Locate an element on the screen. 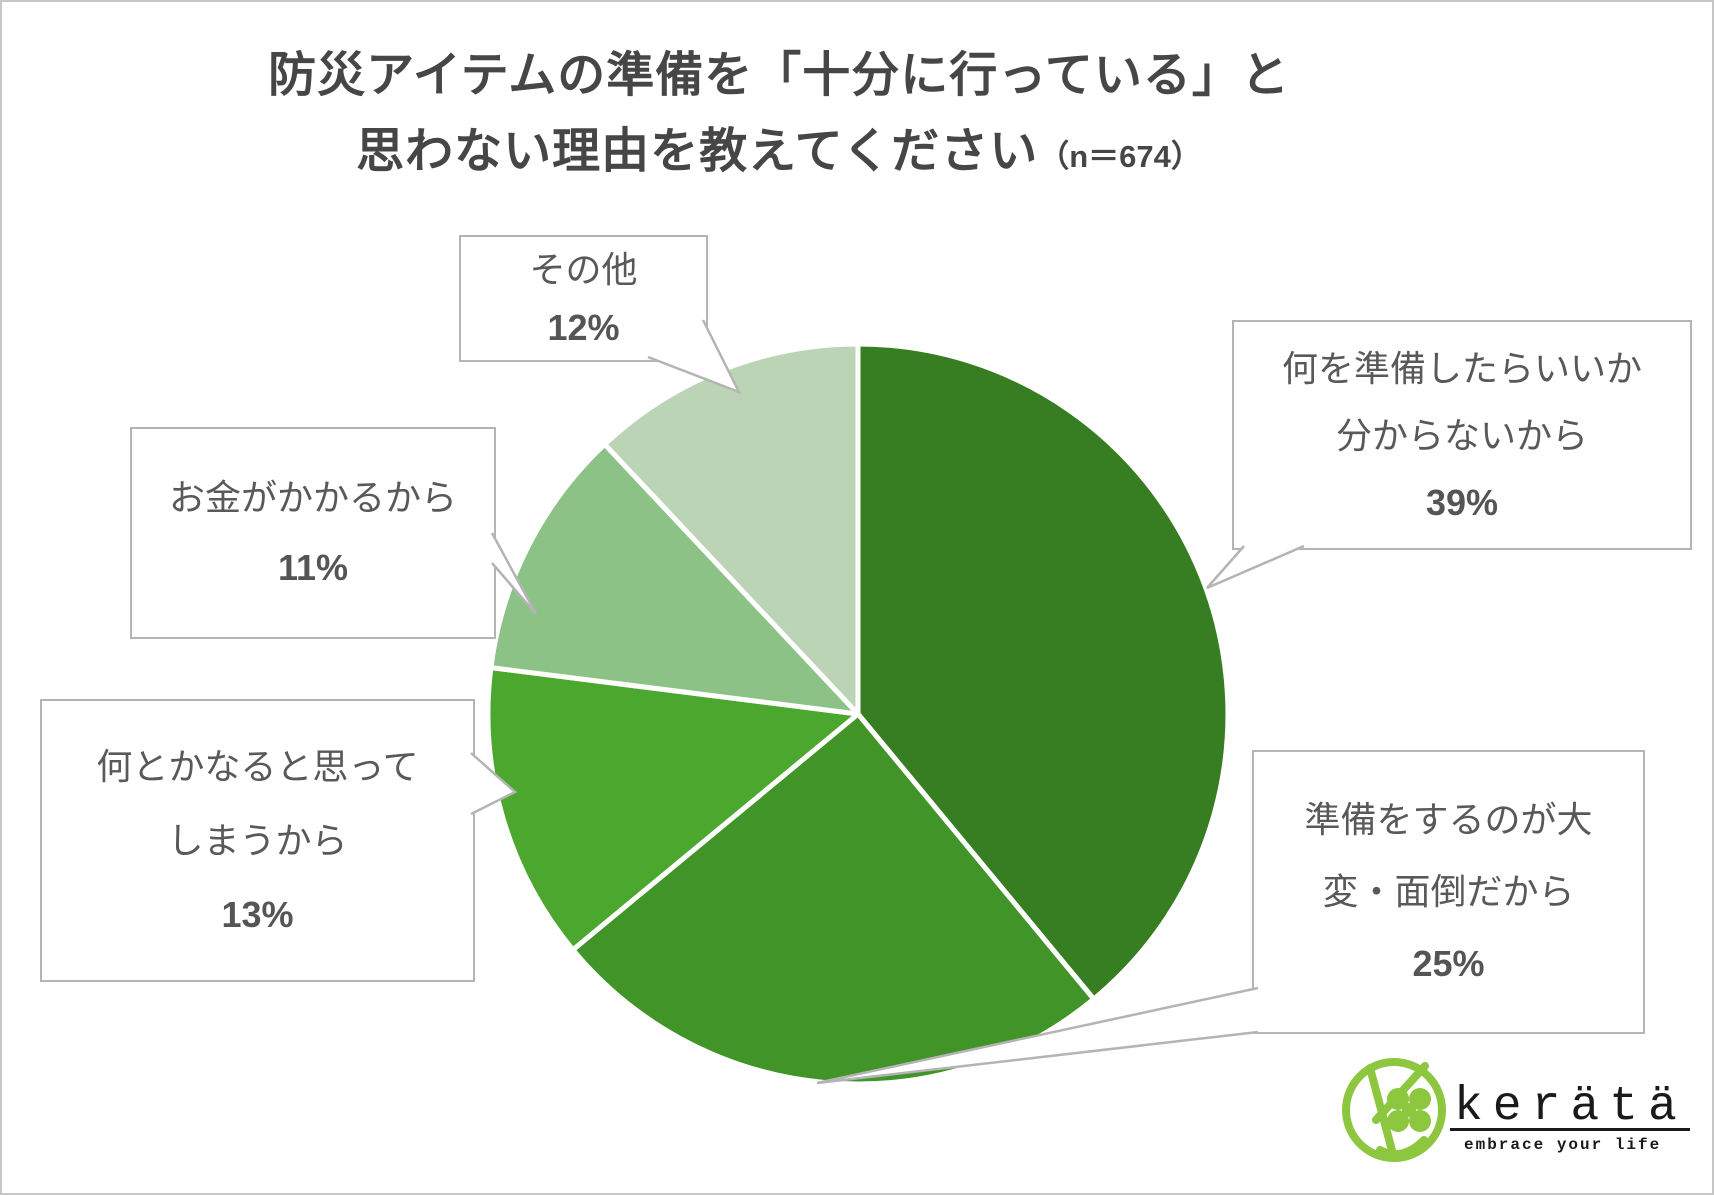  callout-39-value: 39% is located at coordinates (1462, 502).